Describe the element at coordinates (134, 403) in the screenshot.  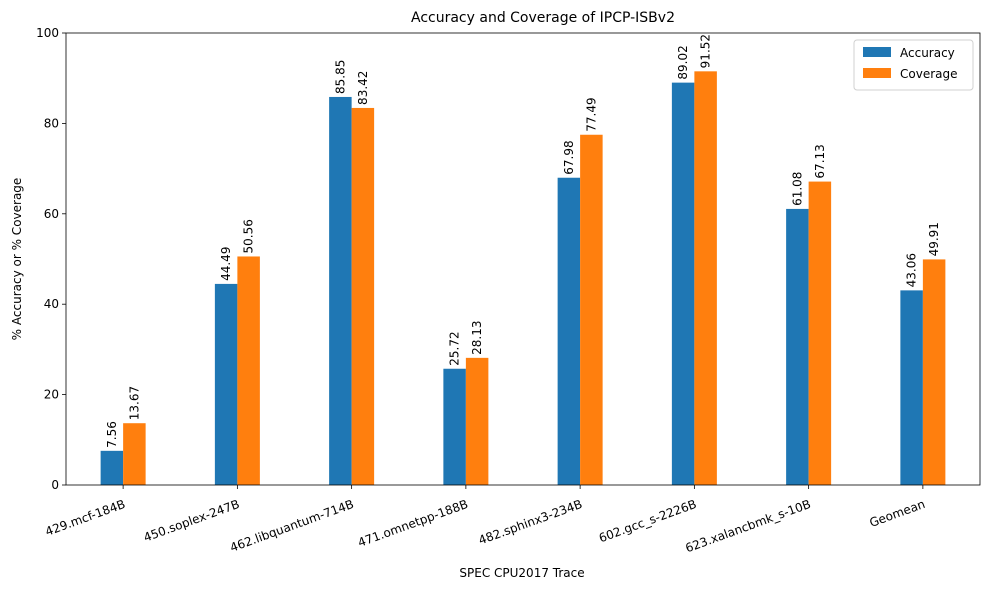
I see `data-label-coverage-0: 13.67` at that location.